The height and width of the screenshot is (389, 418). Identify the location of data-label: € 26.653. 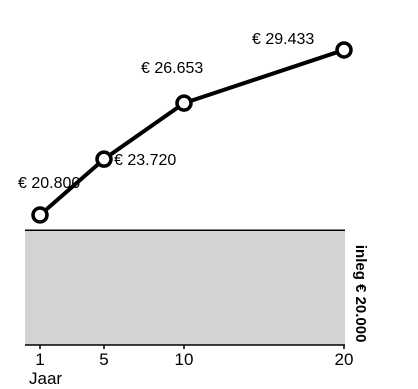
(172, 68).